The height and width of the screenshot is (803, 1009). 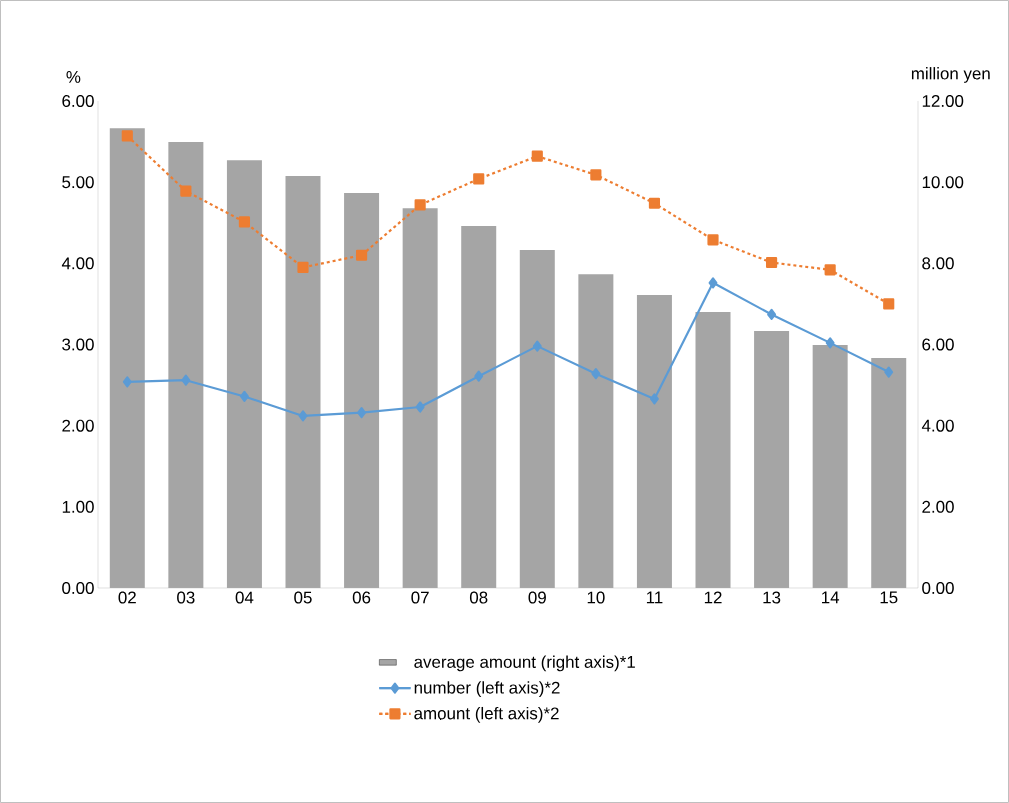 I want to click on x-tick-label: 06, so click(x=361, y=597).